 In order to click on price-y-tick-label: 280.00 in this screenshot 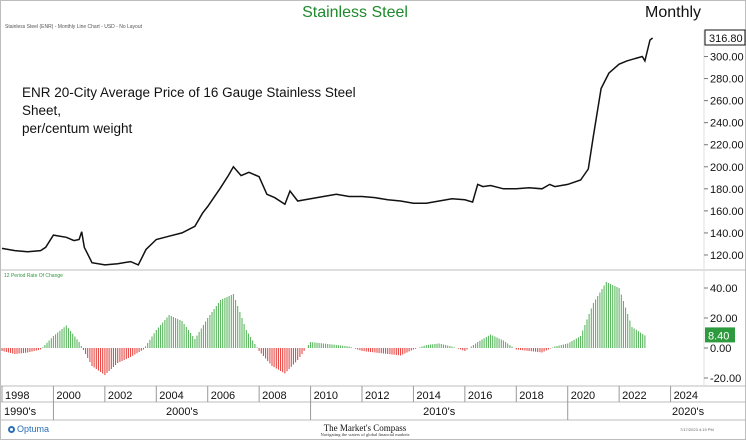, I will do `click(727, 80)`.